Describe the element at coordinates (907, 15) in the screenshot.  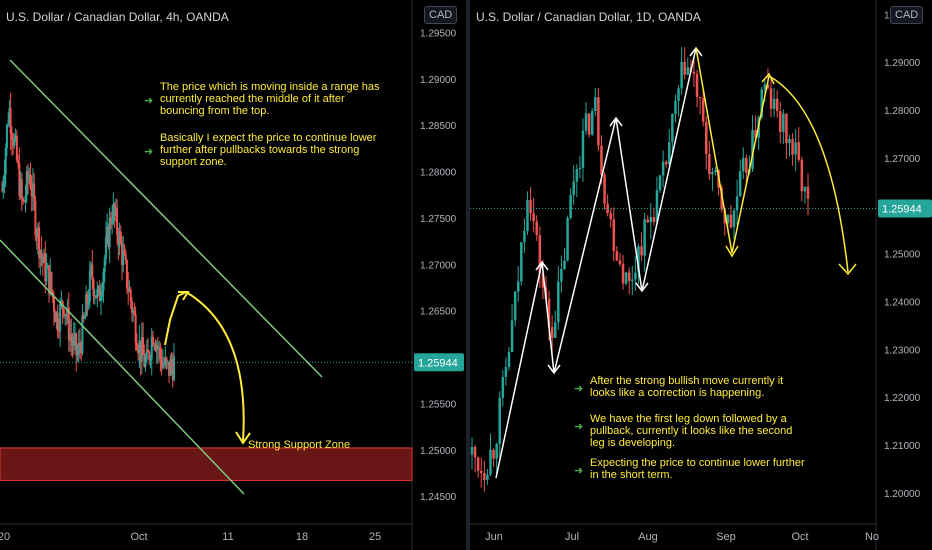
I see `right-currency-badge: CAD` at that location.